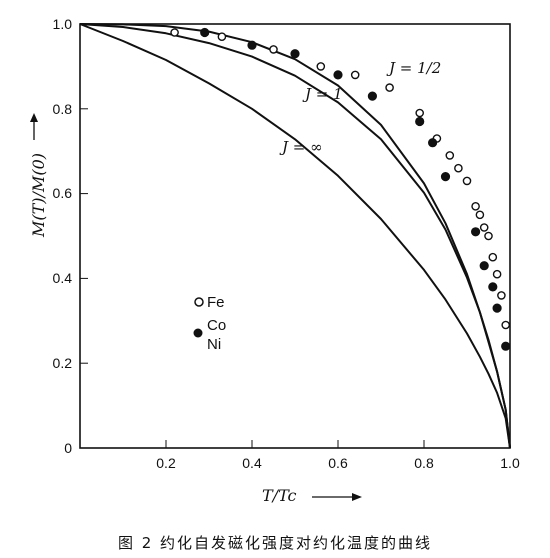  I want to click on curve-label-j-one: J = 1, so click(322, 94).